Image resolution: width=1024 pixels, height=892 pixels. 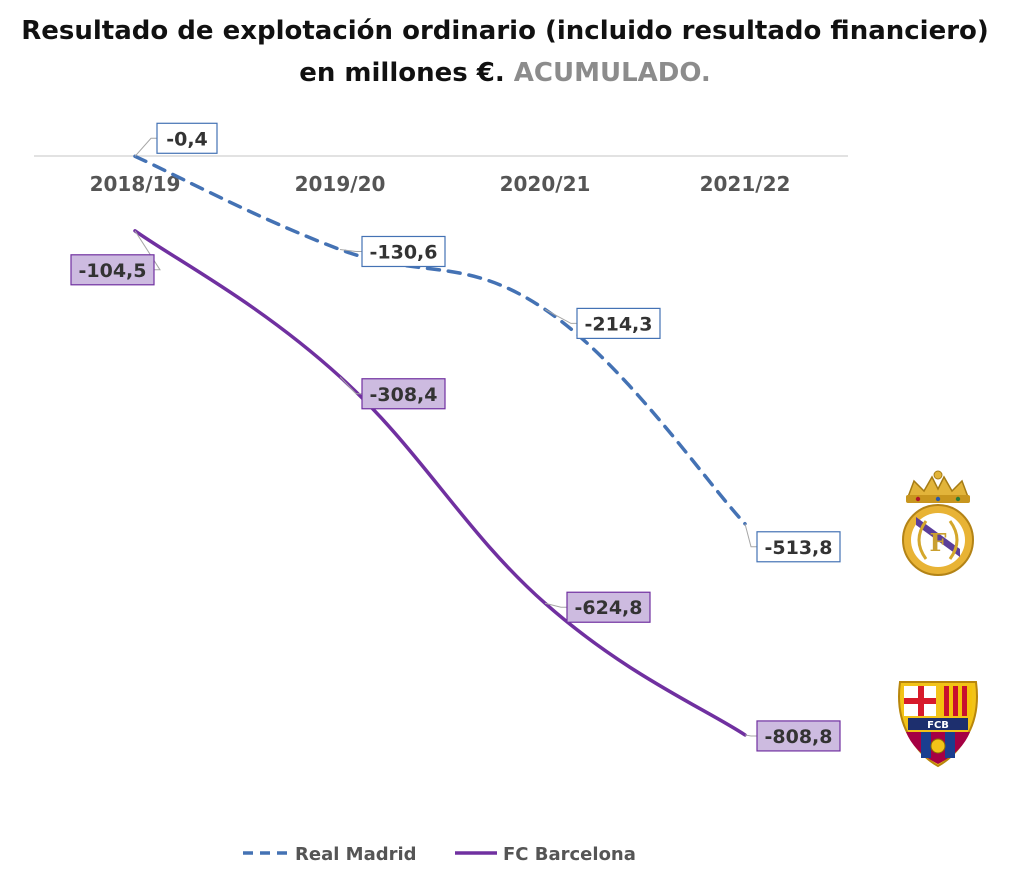 What do you see at coordinates (545, 184) in the screenshot?
I see `x-tick-label: 2020/21` at bounding box center [545, 184].